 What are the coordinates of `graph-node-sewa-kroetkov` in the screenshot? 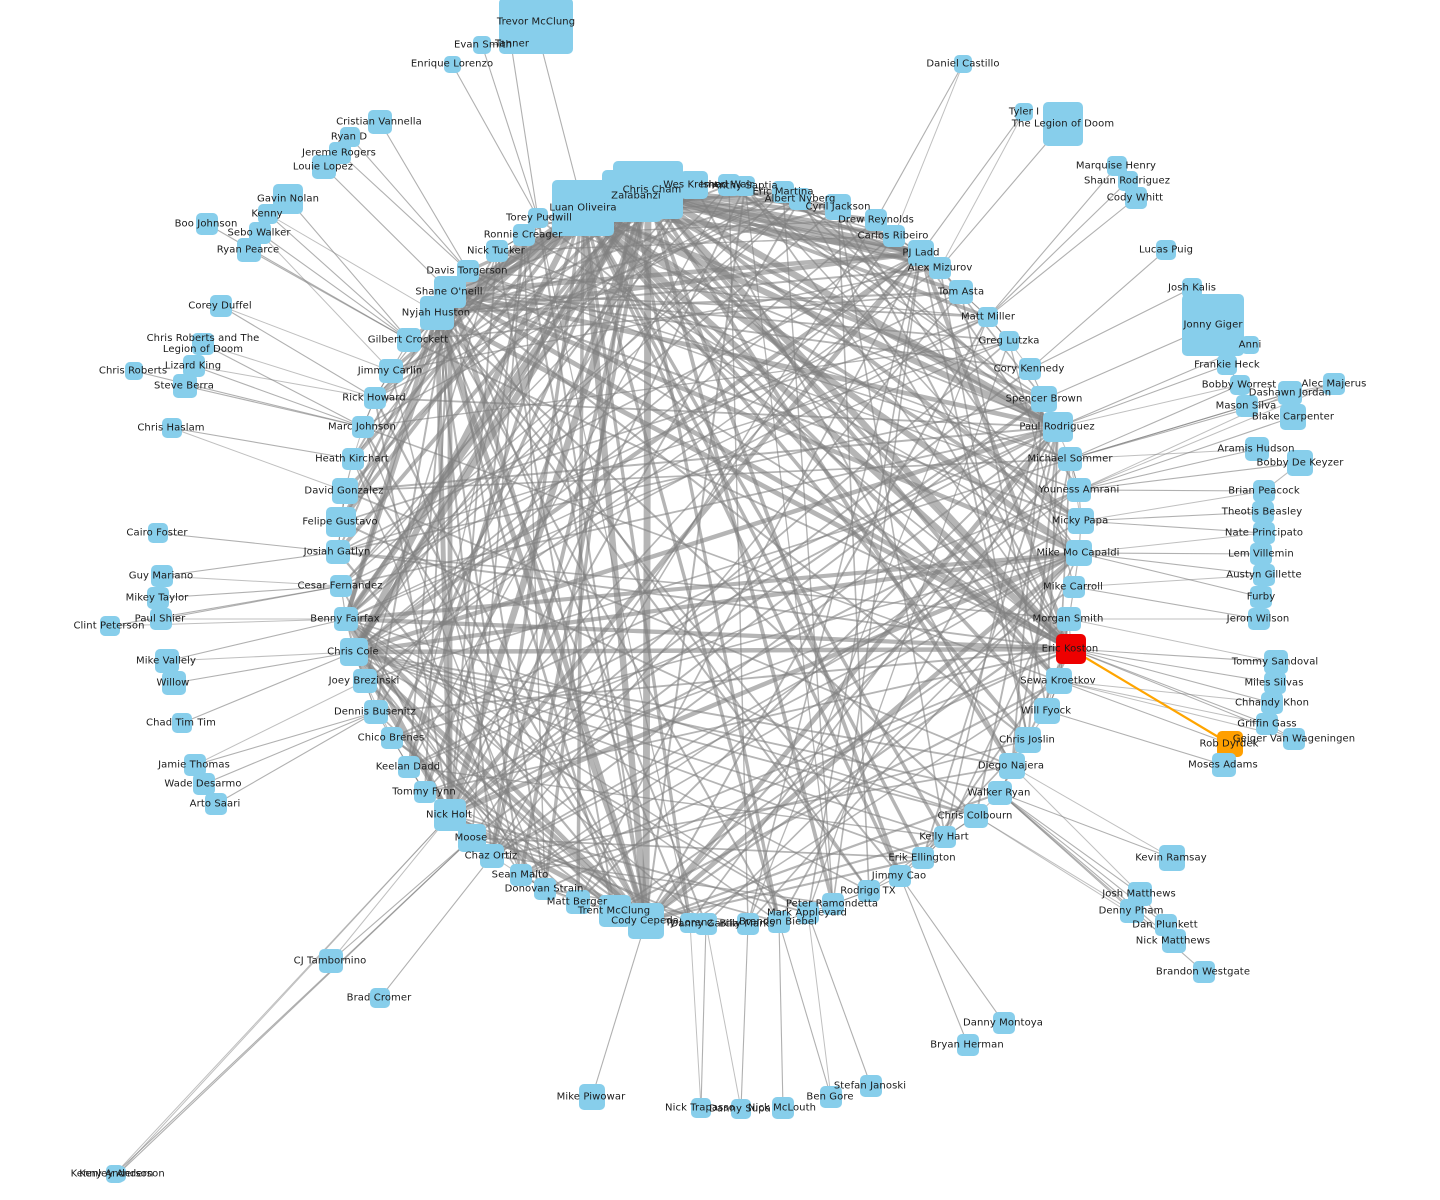 It's located at (1059, 681).